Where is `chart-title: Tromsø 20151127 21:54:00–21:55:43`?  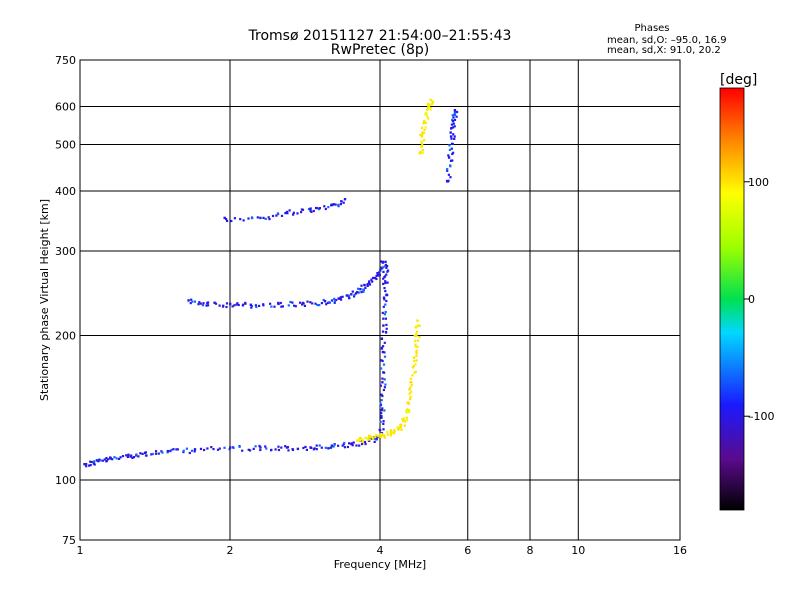
chart-title: Tromsø 20151127 21:54:00–21:55:43 is located at coordinates (380, 36).